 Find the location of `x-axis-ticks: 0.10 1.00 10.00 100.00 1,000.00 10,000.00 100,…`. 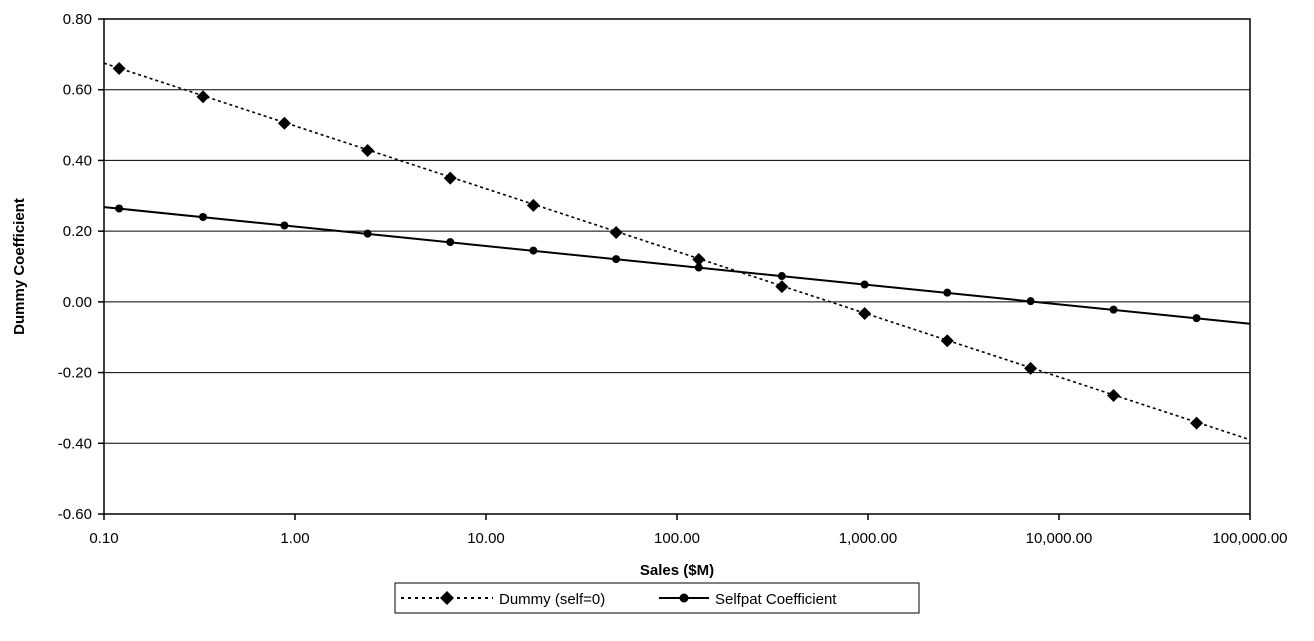

x-axis-ticks: 0.10 1.00 10.00 100.00 1,000.00 10,000.00 100,… is located at coordinates (688, 530).